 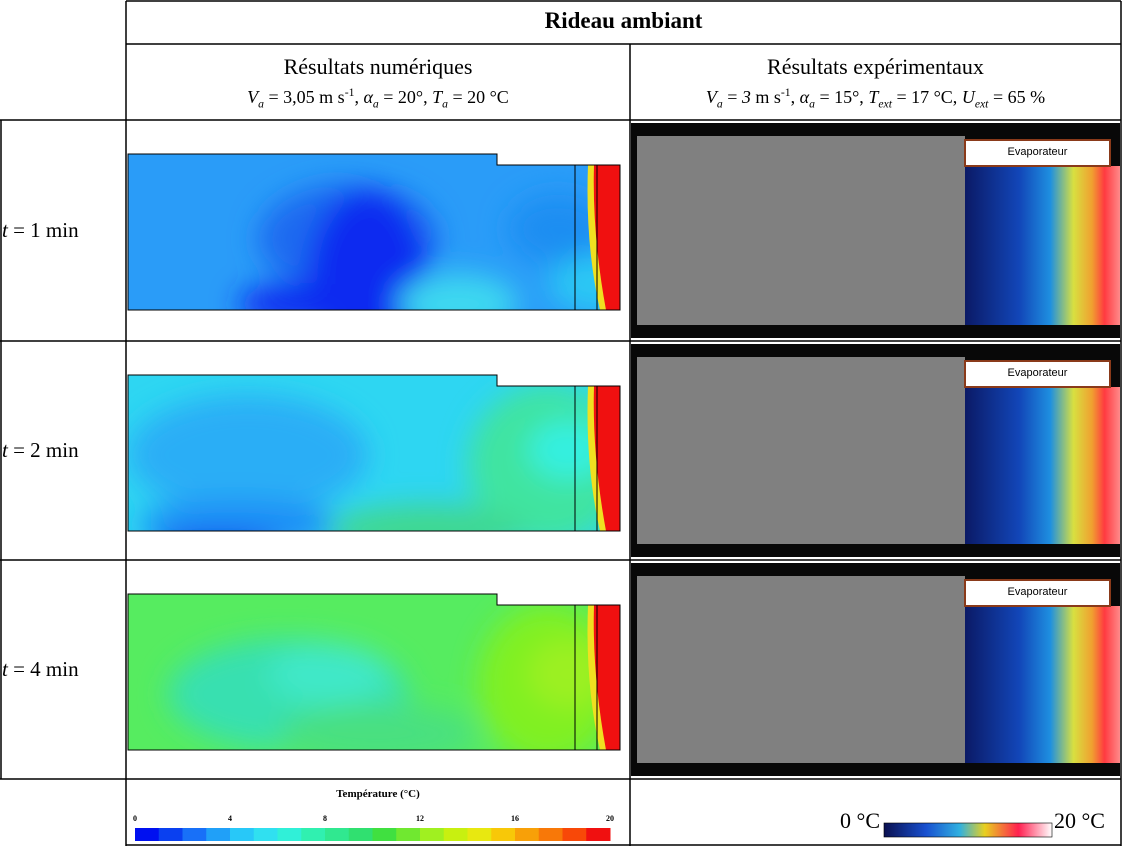 What do you see at coordinates (875, 66) in the screenshot?
I see `column-title: Résultats expérimentaux` at bounding box center [875, 66].